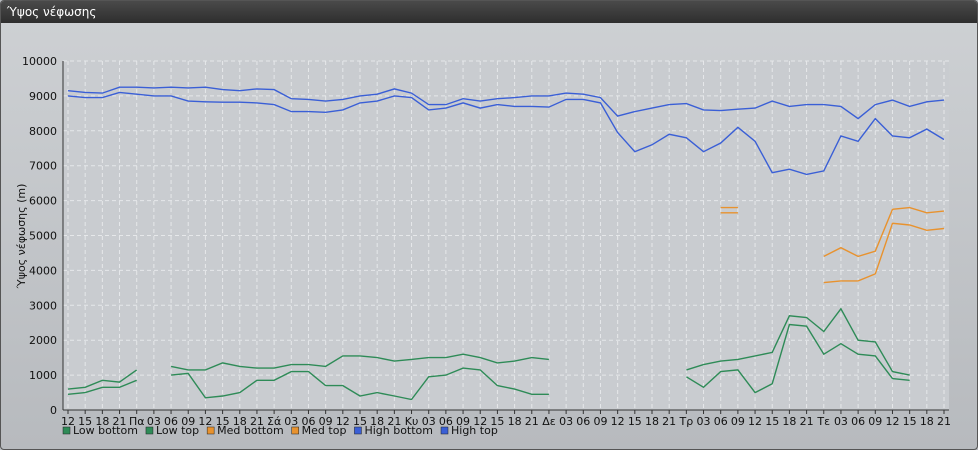 This screenshot has height=450, width=978. What do you see at coordinates (398, 430) in the screenshot?
I see `legend-label: High bottom` at bounding box center [398, 430].